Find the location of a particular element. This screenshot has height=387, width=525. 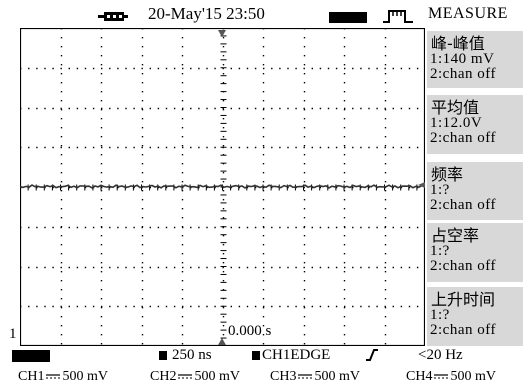

channel-label: CH4 is located at coordinates (419, 376).